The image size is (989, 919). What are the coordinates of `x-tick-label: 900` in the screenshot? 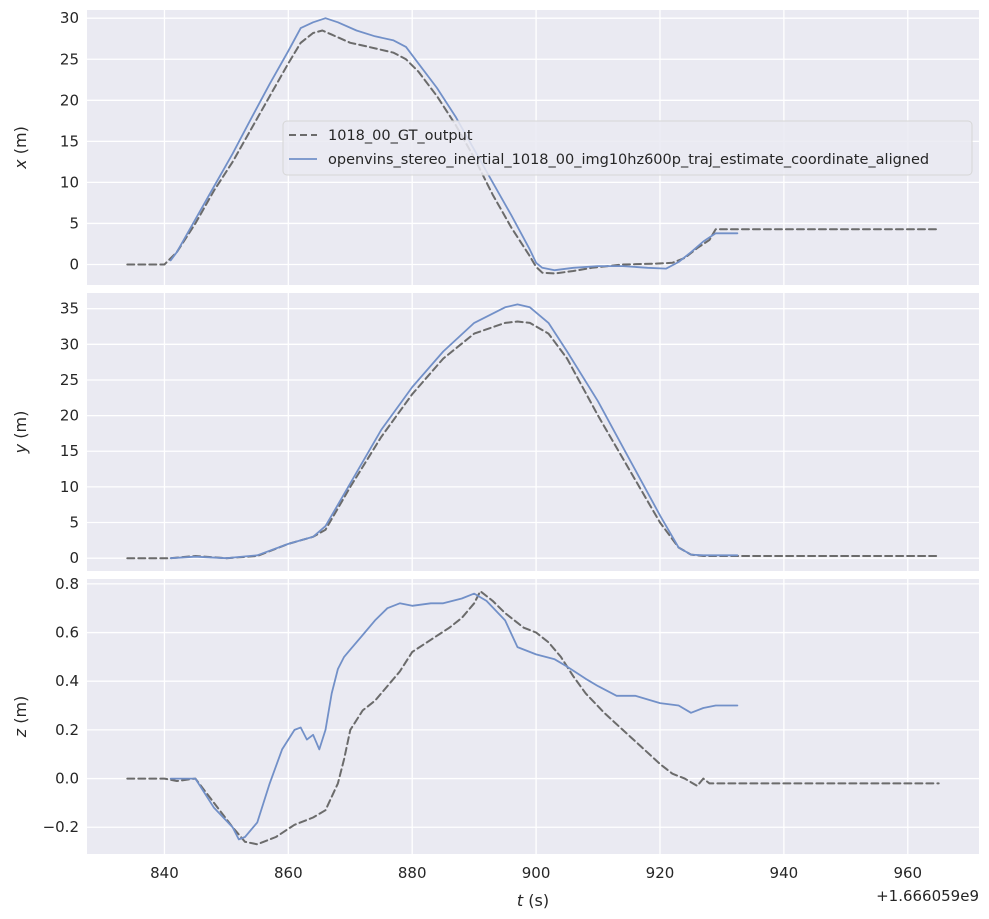 It's located at (536, 873).